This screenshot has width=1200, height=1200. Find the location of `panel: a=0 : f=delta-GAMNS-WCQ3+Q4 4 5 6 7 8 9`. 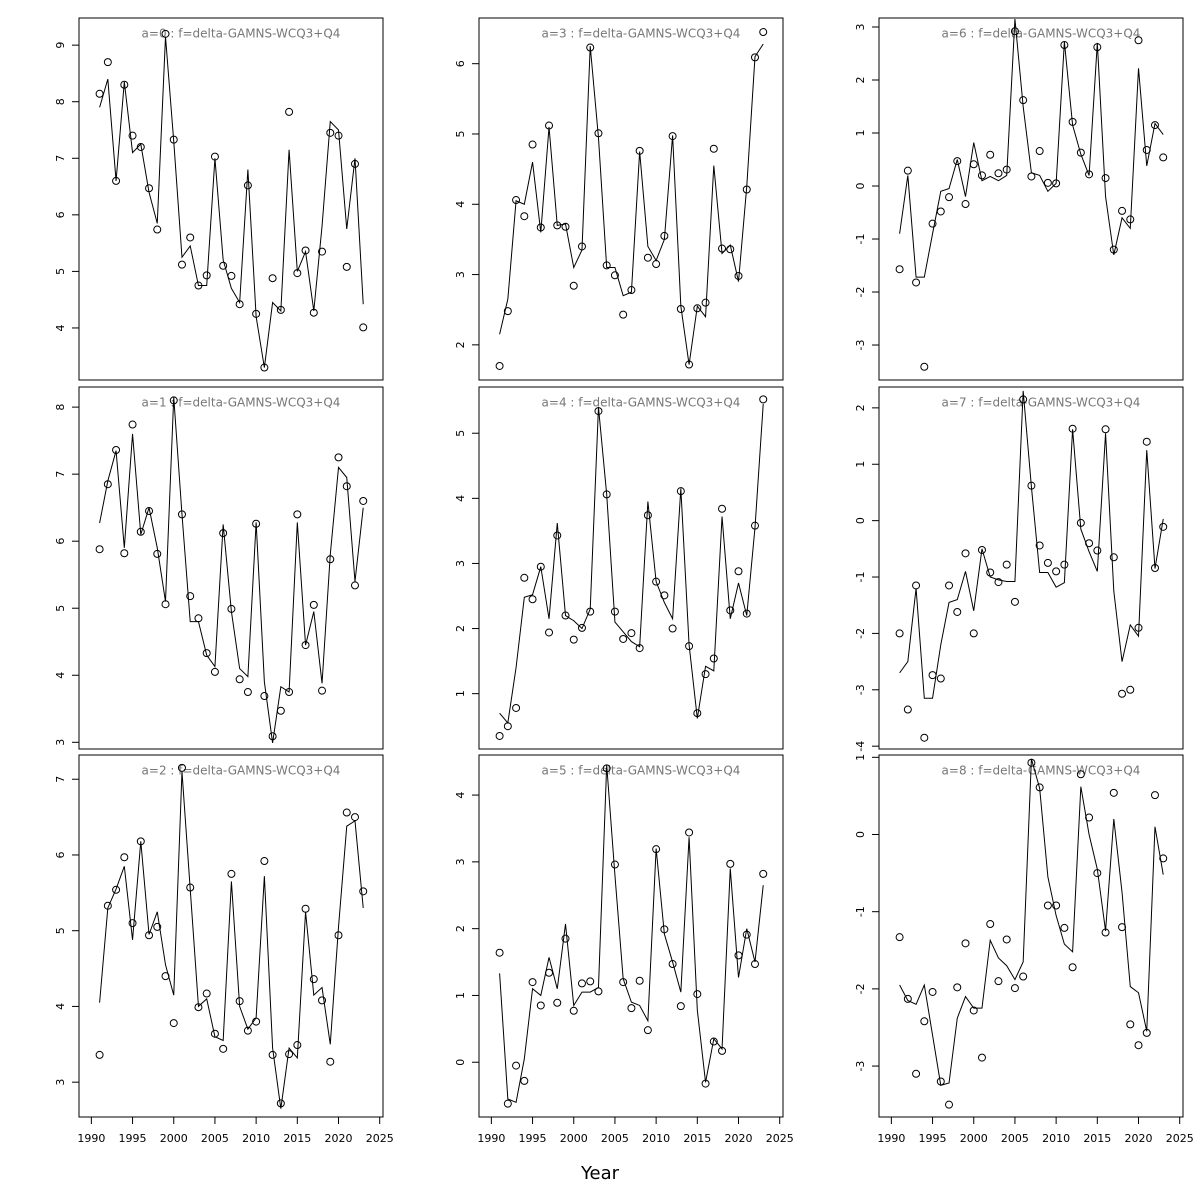

panel: a=0 : f=delta-GAMNS-WCQ3+Q4 4 5 6 7 8 9 is located at coordinates (219, 199).